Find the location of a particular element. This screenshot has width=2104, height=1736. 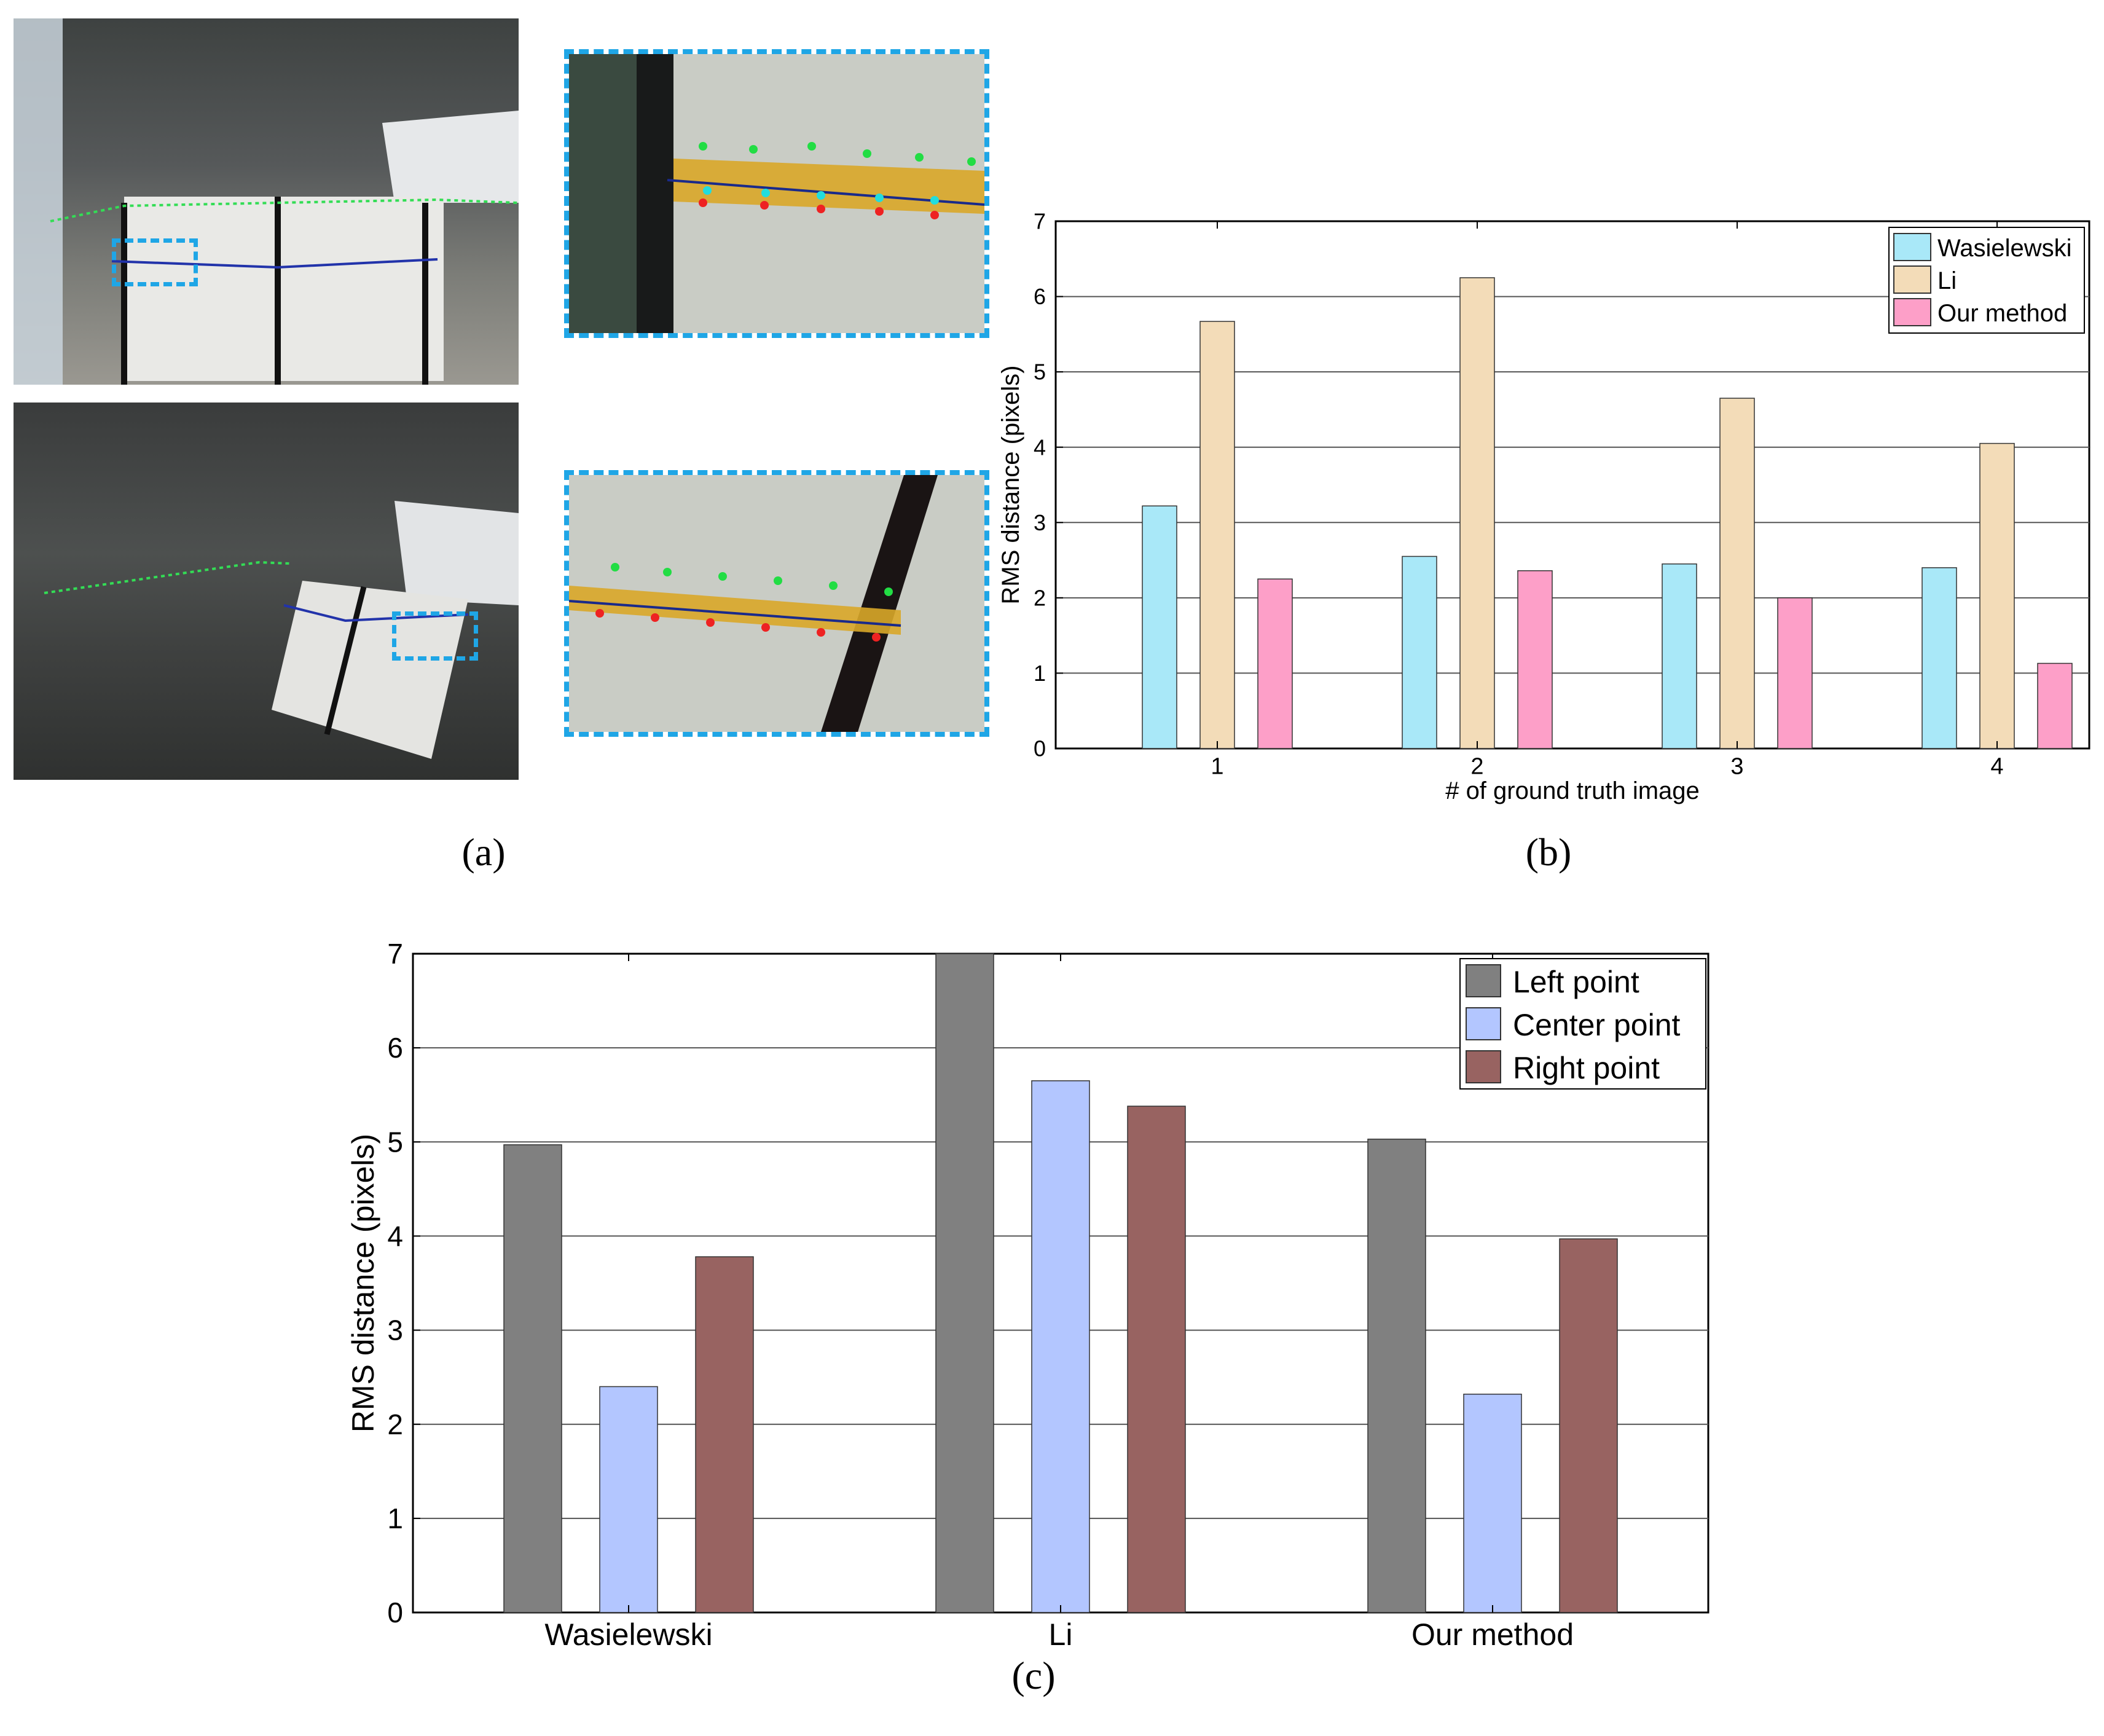

panel-label-a: (a) is located at coordinates (483, 852).